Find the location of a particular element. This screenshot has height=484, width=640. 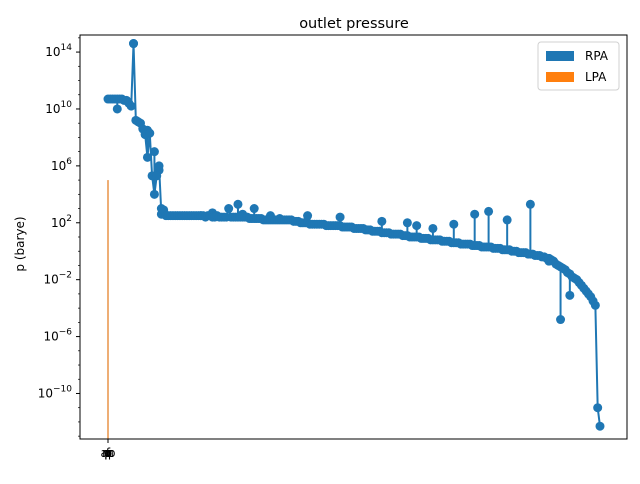

legend: RPA LPA is located at coordinates (578, 66).